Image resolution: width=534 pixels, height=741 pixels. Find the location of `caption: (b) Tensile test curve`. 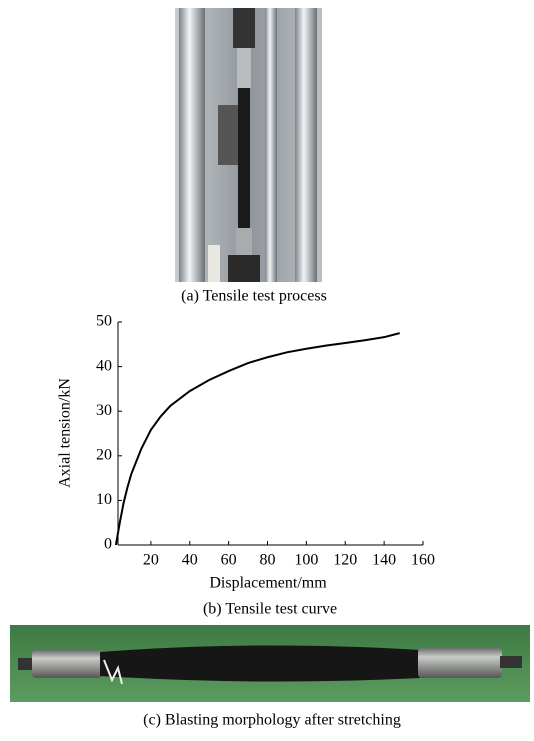

caption: (b) Tensile test curve is located at coordinates (270, 609).